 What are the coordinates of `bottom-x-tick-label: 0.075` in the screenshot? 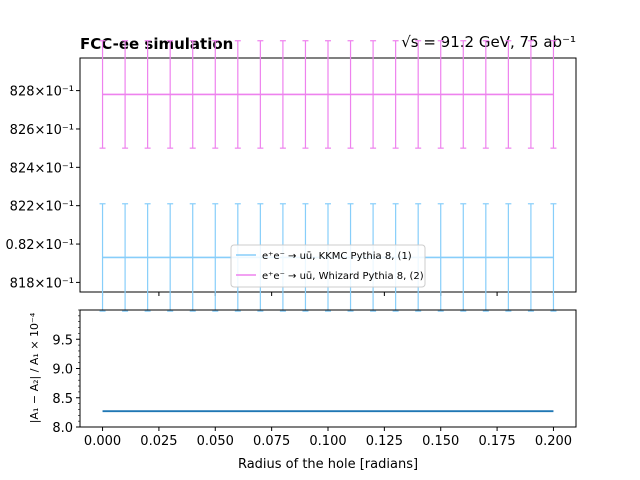 It's located at (271, 441).